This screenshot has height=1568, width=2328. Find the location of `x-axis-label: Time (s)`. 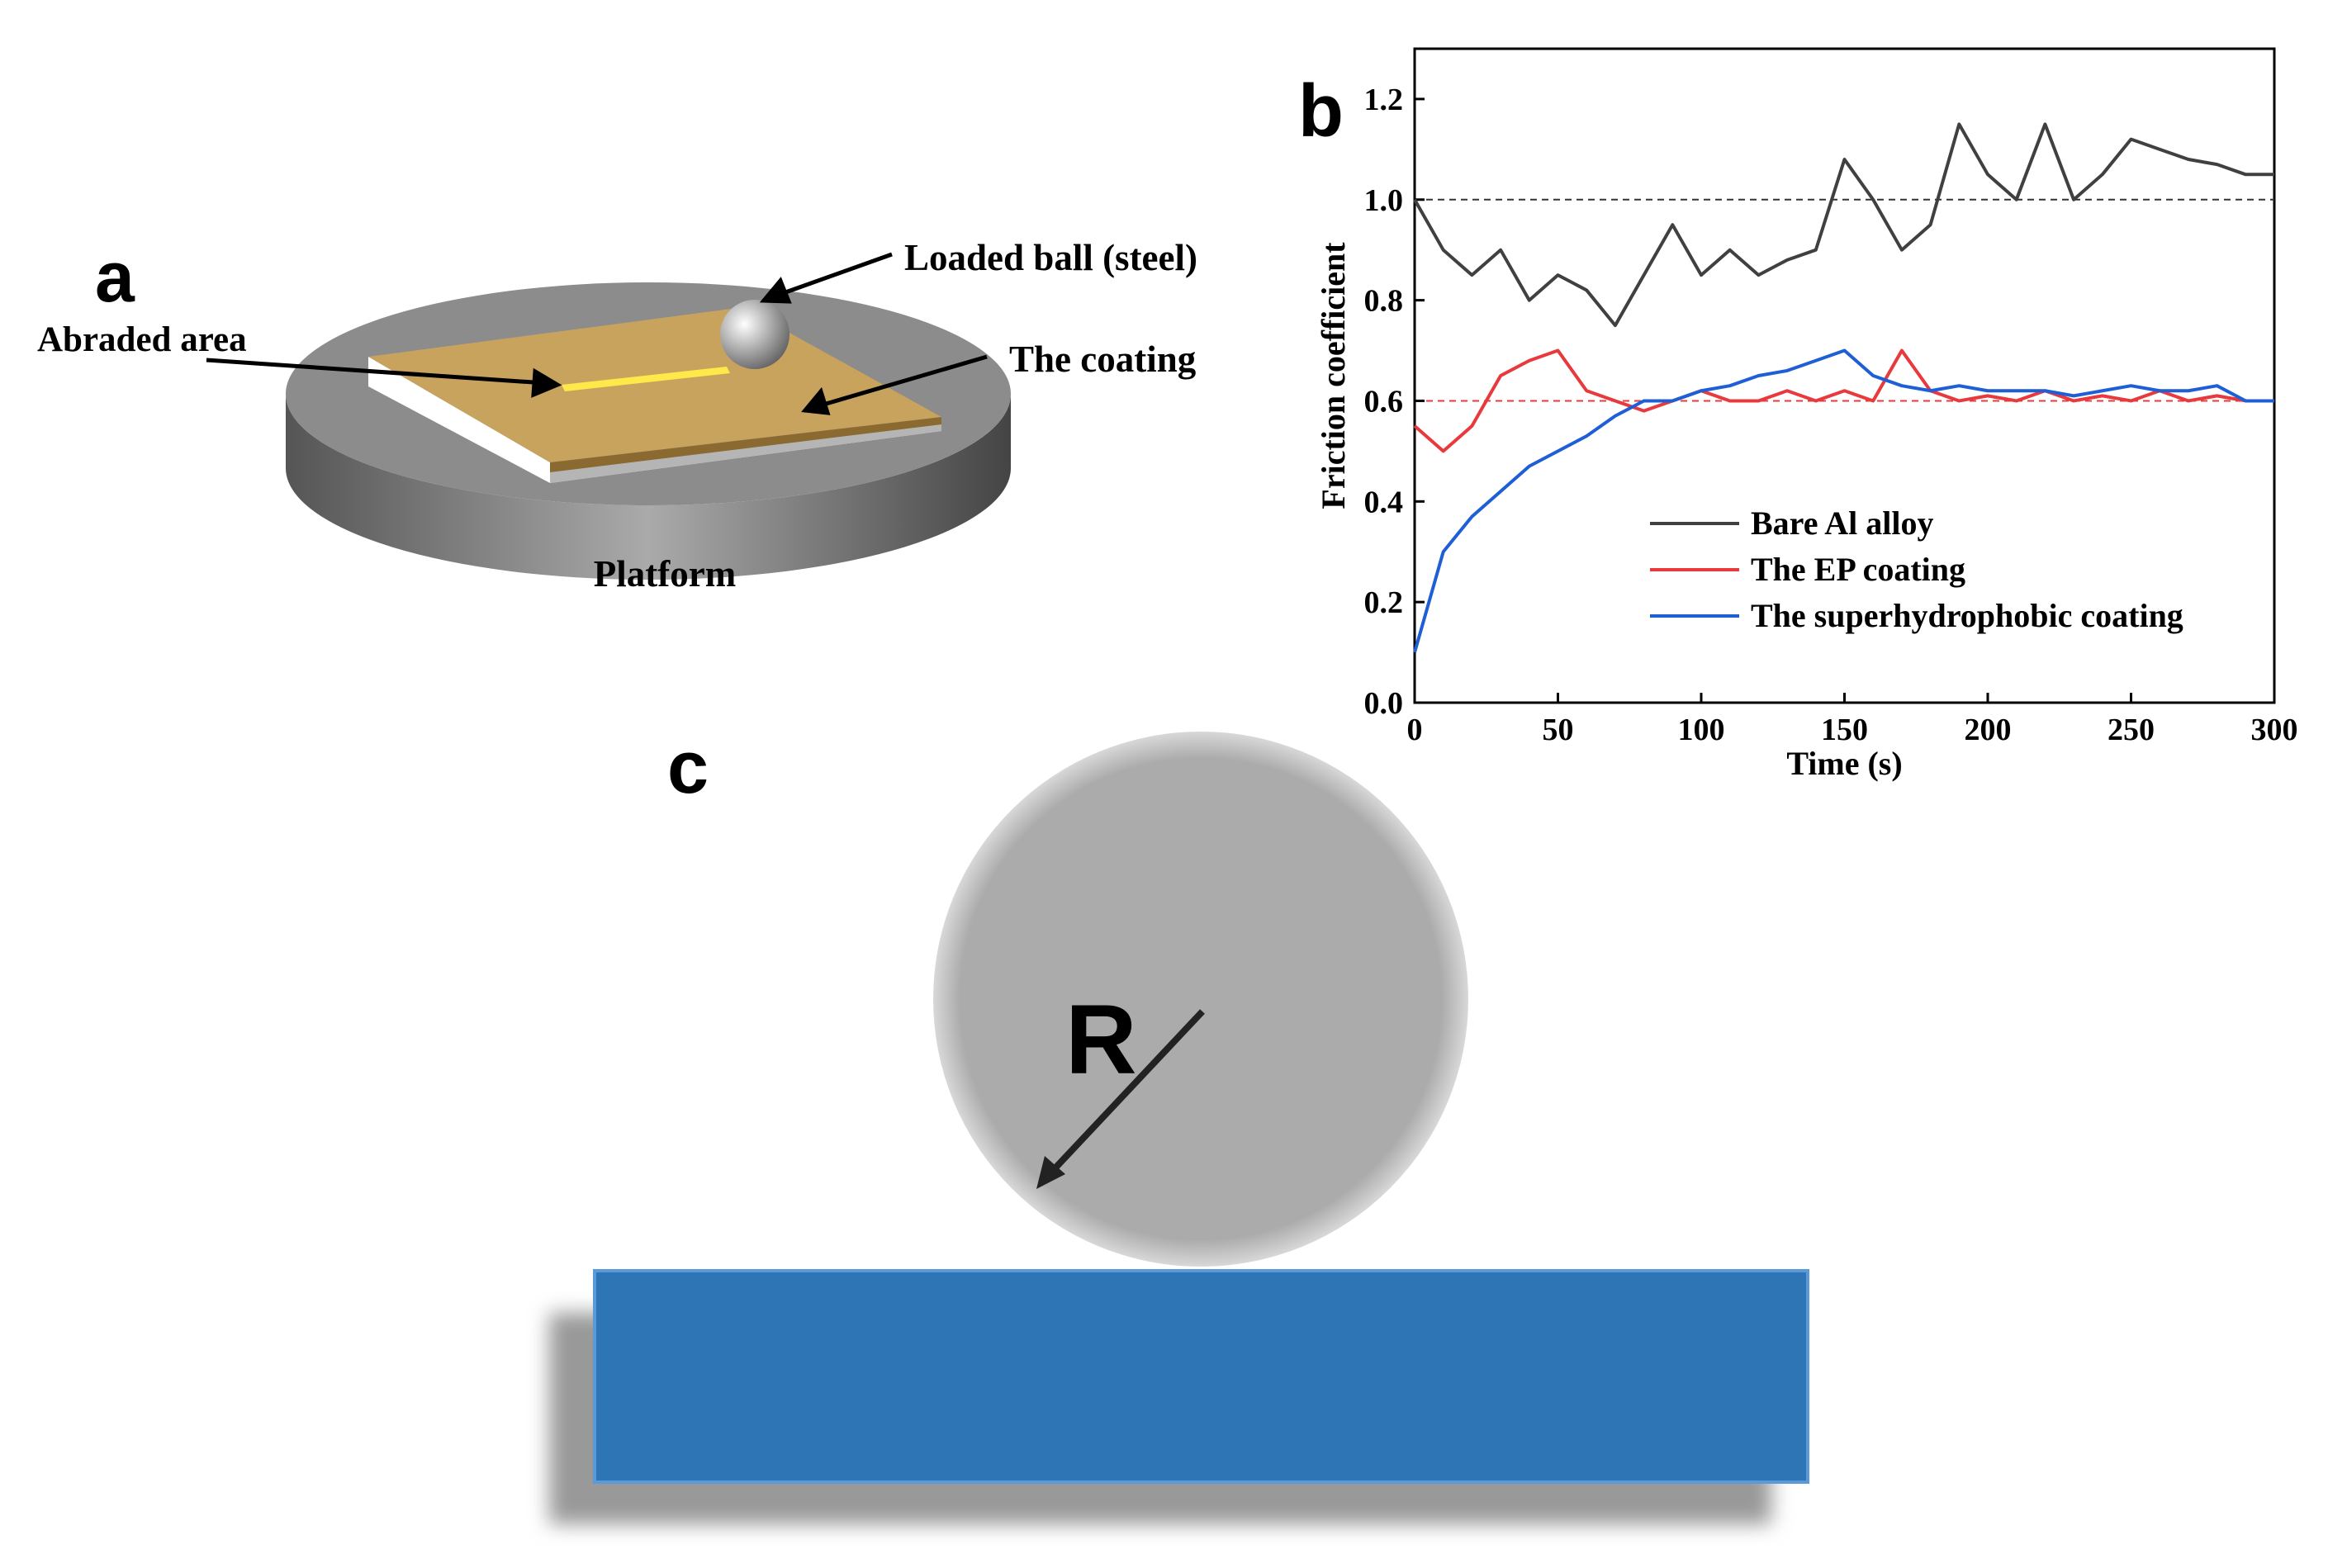

x-axis-label: Time (s) is located at coordinates (1844, 763).